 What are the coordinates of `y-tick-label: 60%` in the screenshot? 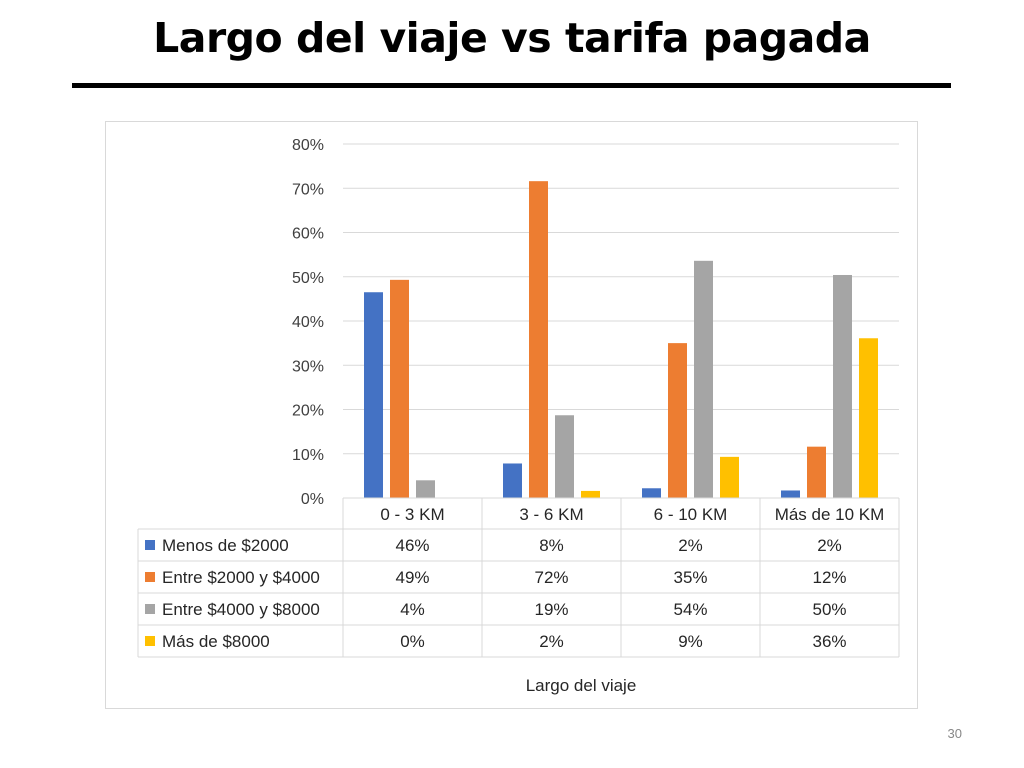 It's located at (308, 234).